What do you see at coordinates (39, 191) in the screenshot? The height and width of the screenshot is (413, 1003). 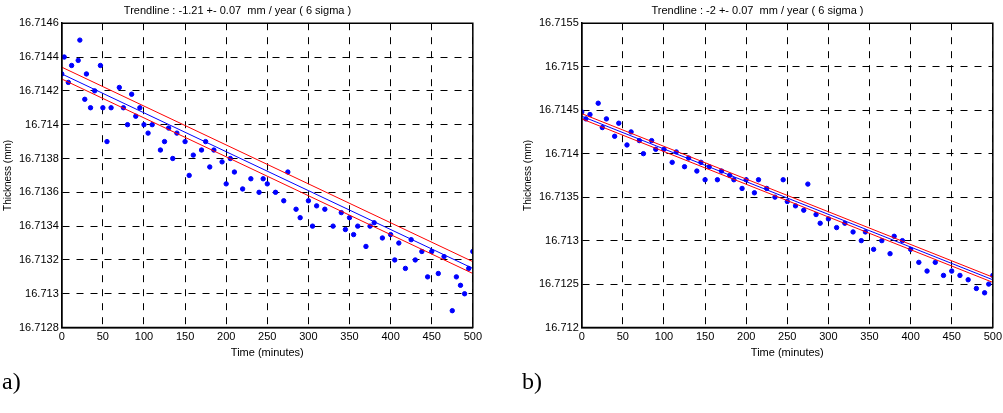 I see `y-tick-label: 16.7136` at bounding box center [39, 191].